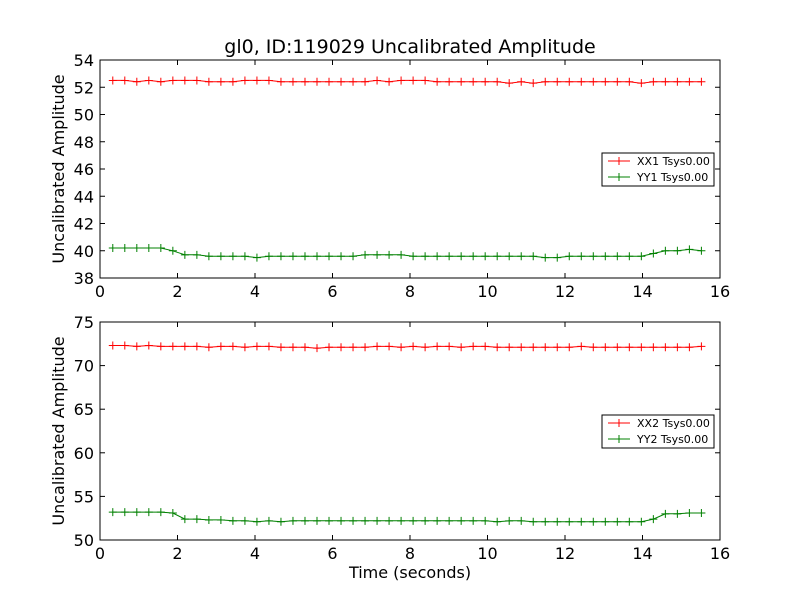  What do you see at coordinates (409, 572) in the screenshot?
I see `x-axis-label: Time (seconds)` at bounding box center [409, 572].